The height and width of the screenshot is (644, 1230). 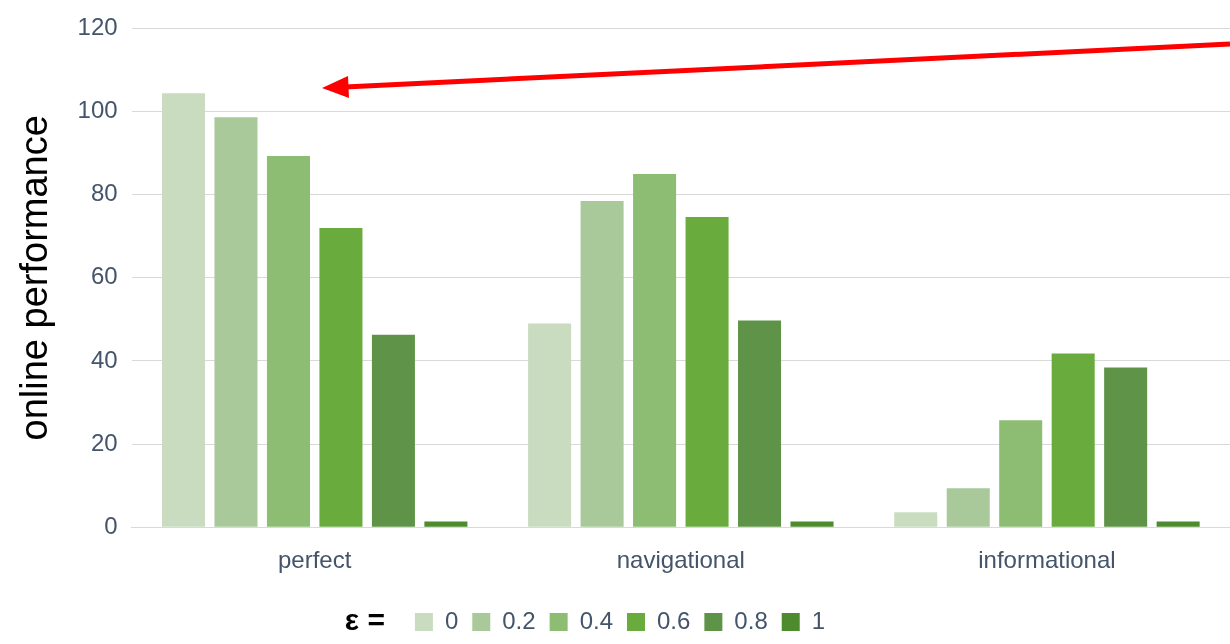 What do you see at coordinates (674, 620) in the screenshot?
I see `legend-label: 0.6` at bounding box center [674, 620].